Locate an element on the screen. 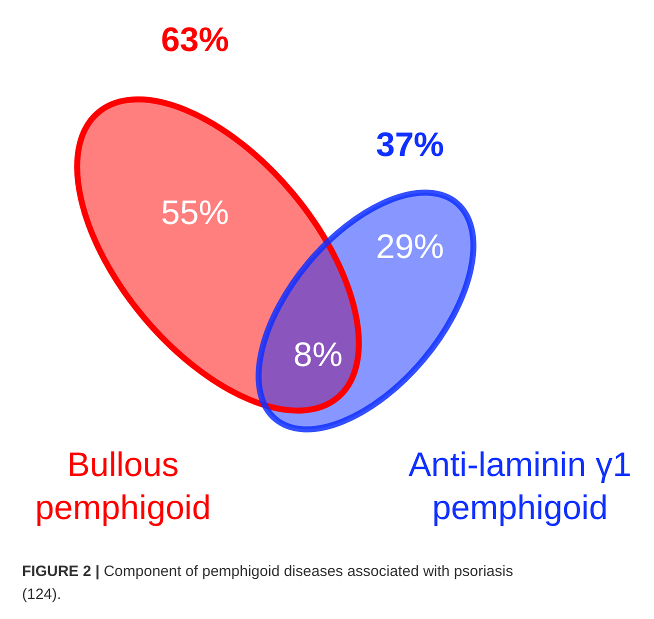  text: 63% is located at coordinates (195, 40).